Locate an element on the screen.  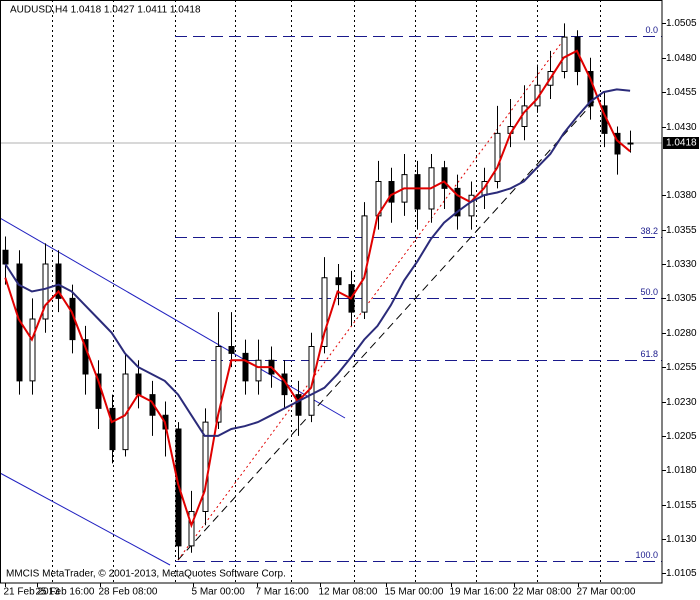
time-axis-bg is located at coordinates (350, 592).